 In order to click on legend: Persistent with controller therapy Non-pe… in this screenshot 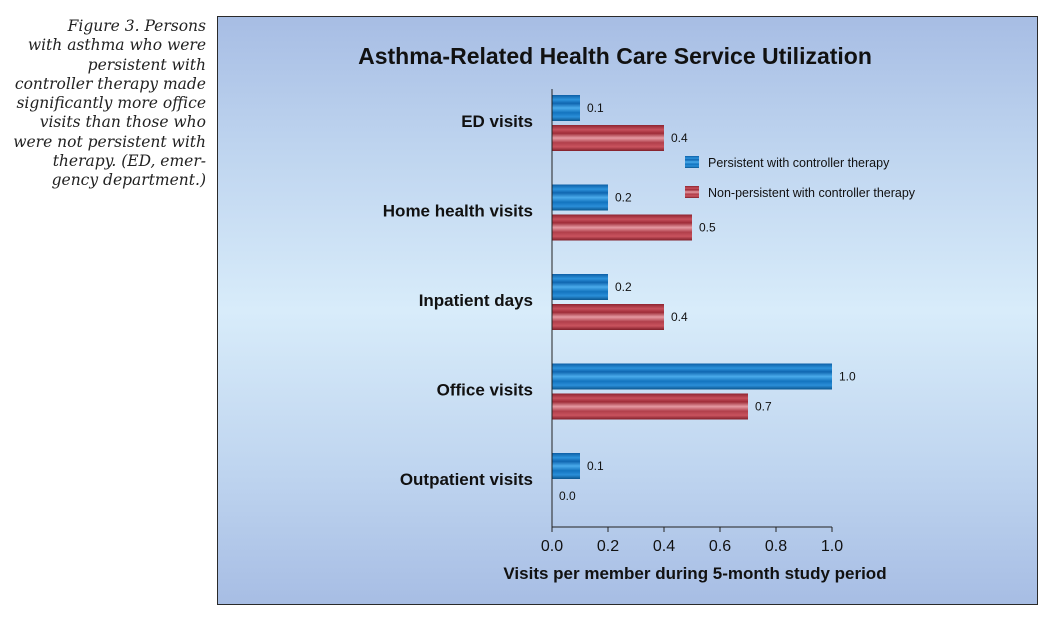, I will do `click(800, 178)`.